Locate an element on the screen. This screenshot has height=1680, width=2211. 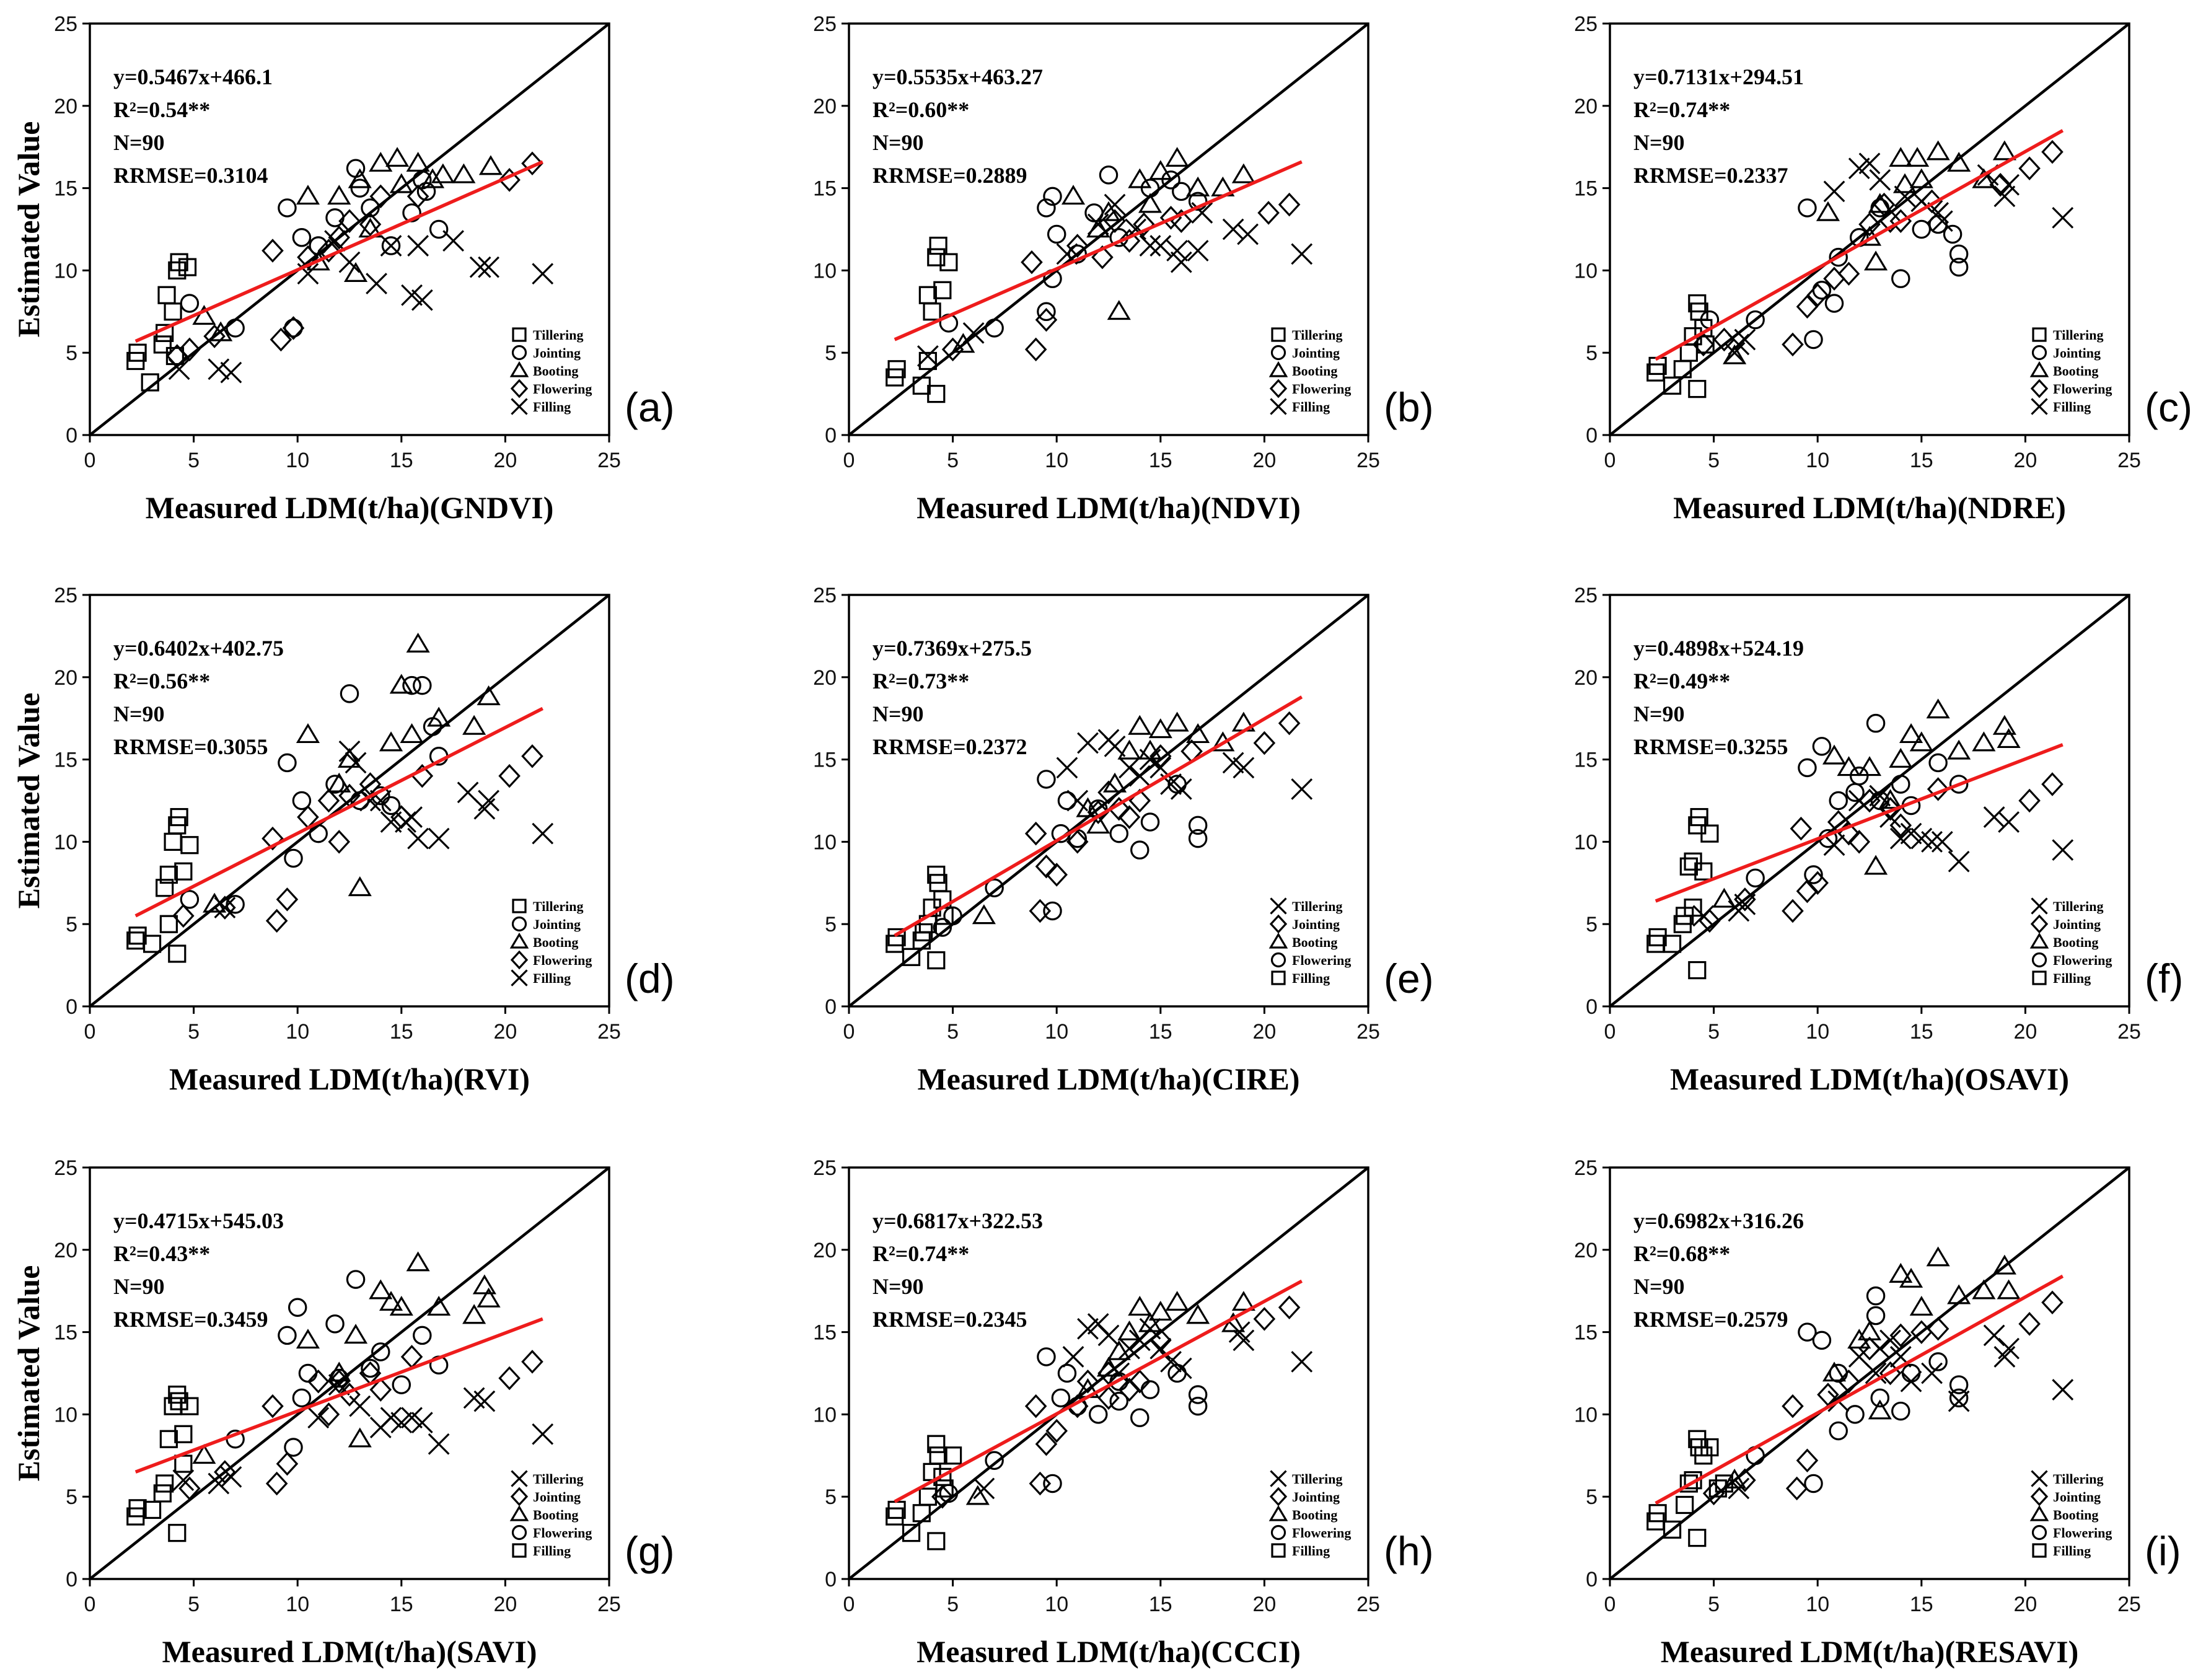
regression-annotation: R²=0.54** is located at coordinates (161, 109).